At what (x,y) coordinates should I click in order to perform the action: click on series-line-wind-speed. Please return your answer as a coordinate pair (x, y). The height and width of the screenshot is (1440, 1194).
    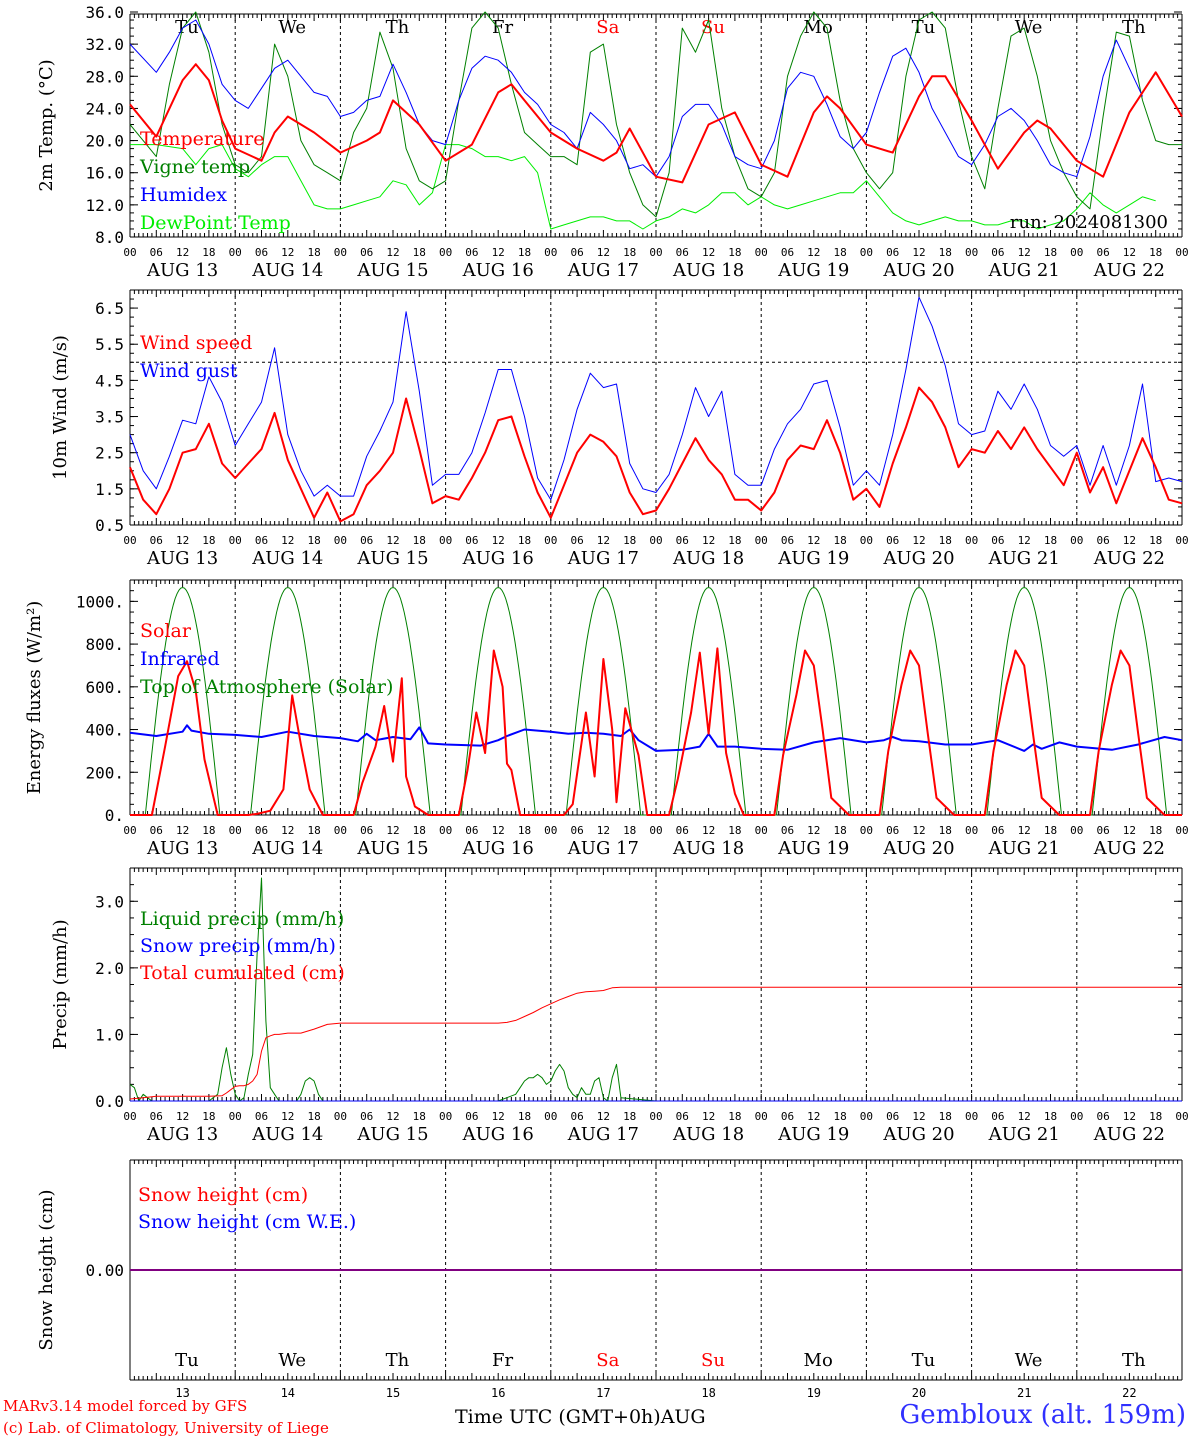
    Looking at the image, I should click on (656, 454).